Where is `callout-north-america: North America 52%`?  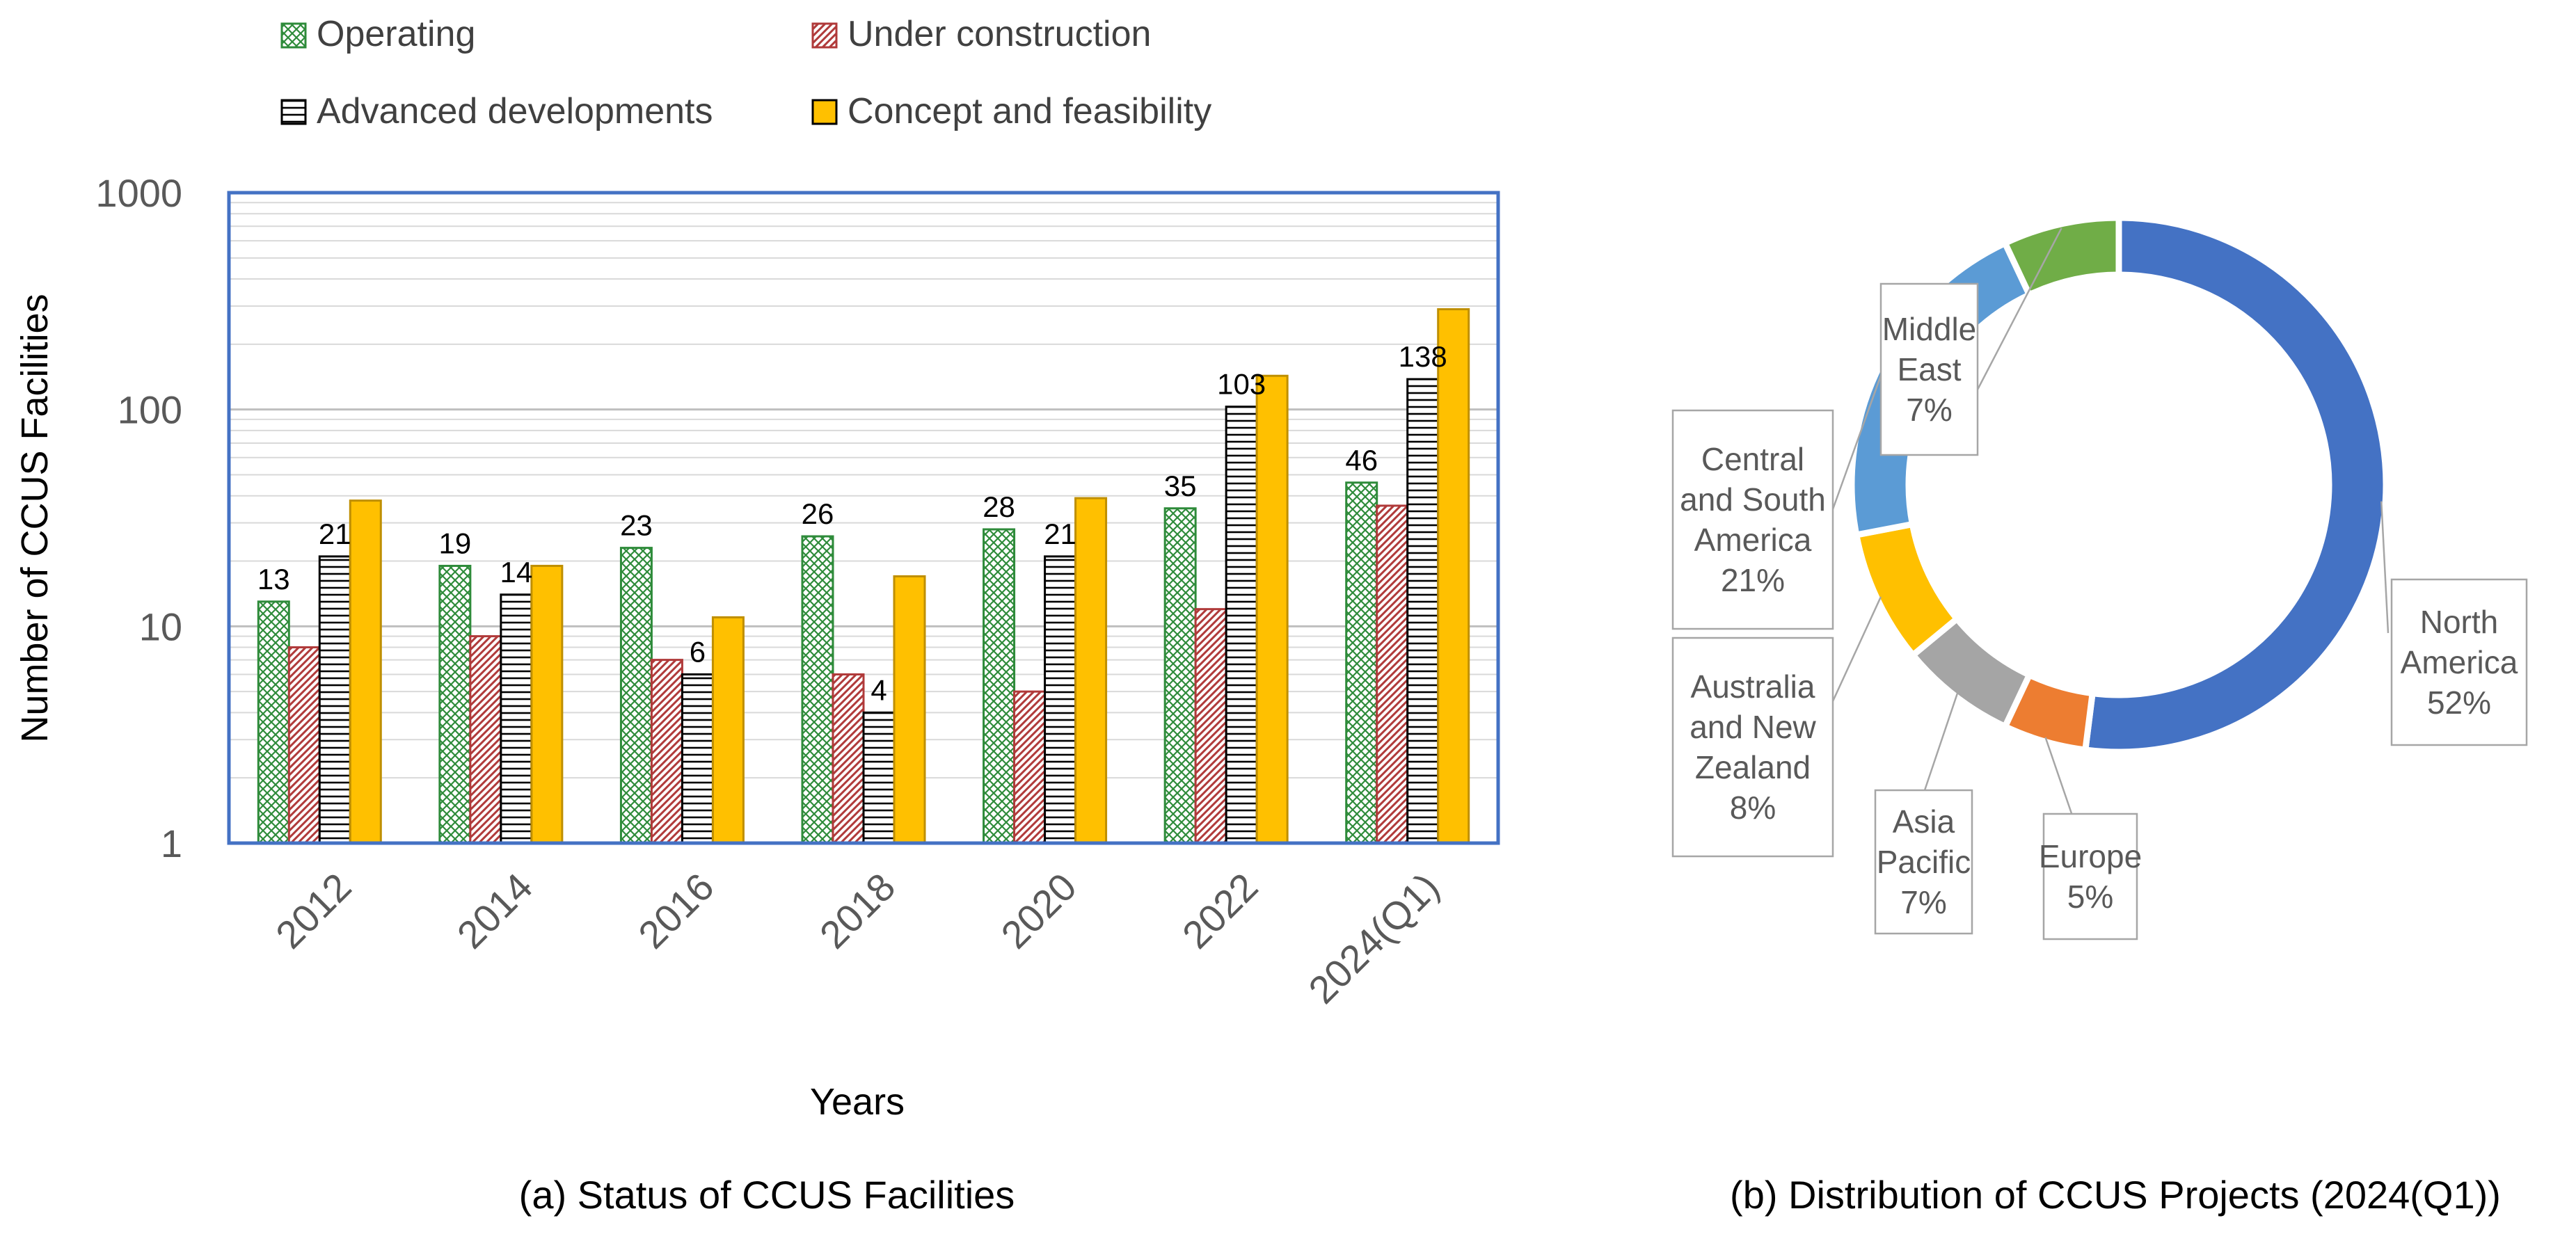 callout-north-america: North America 52% is located at coordinates (2454, 623).